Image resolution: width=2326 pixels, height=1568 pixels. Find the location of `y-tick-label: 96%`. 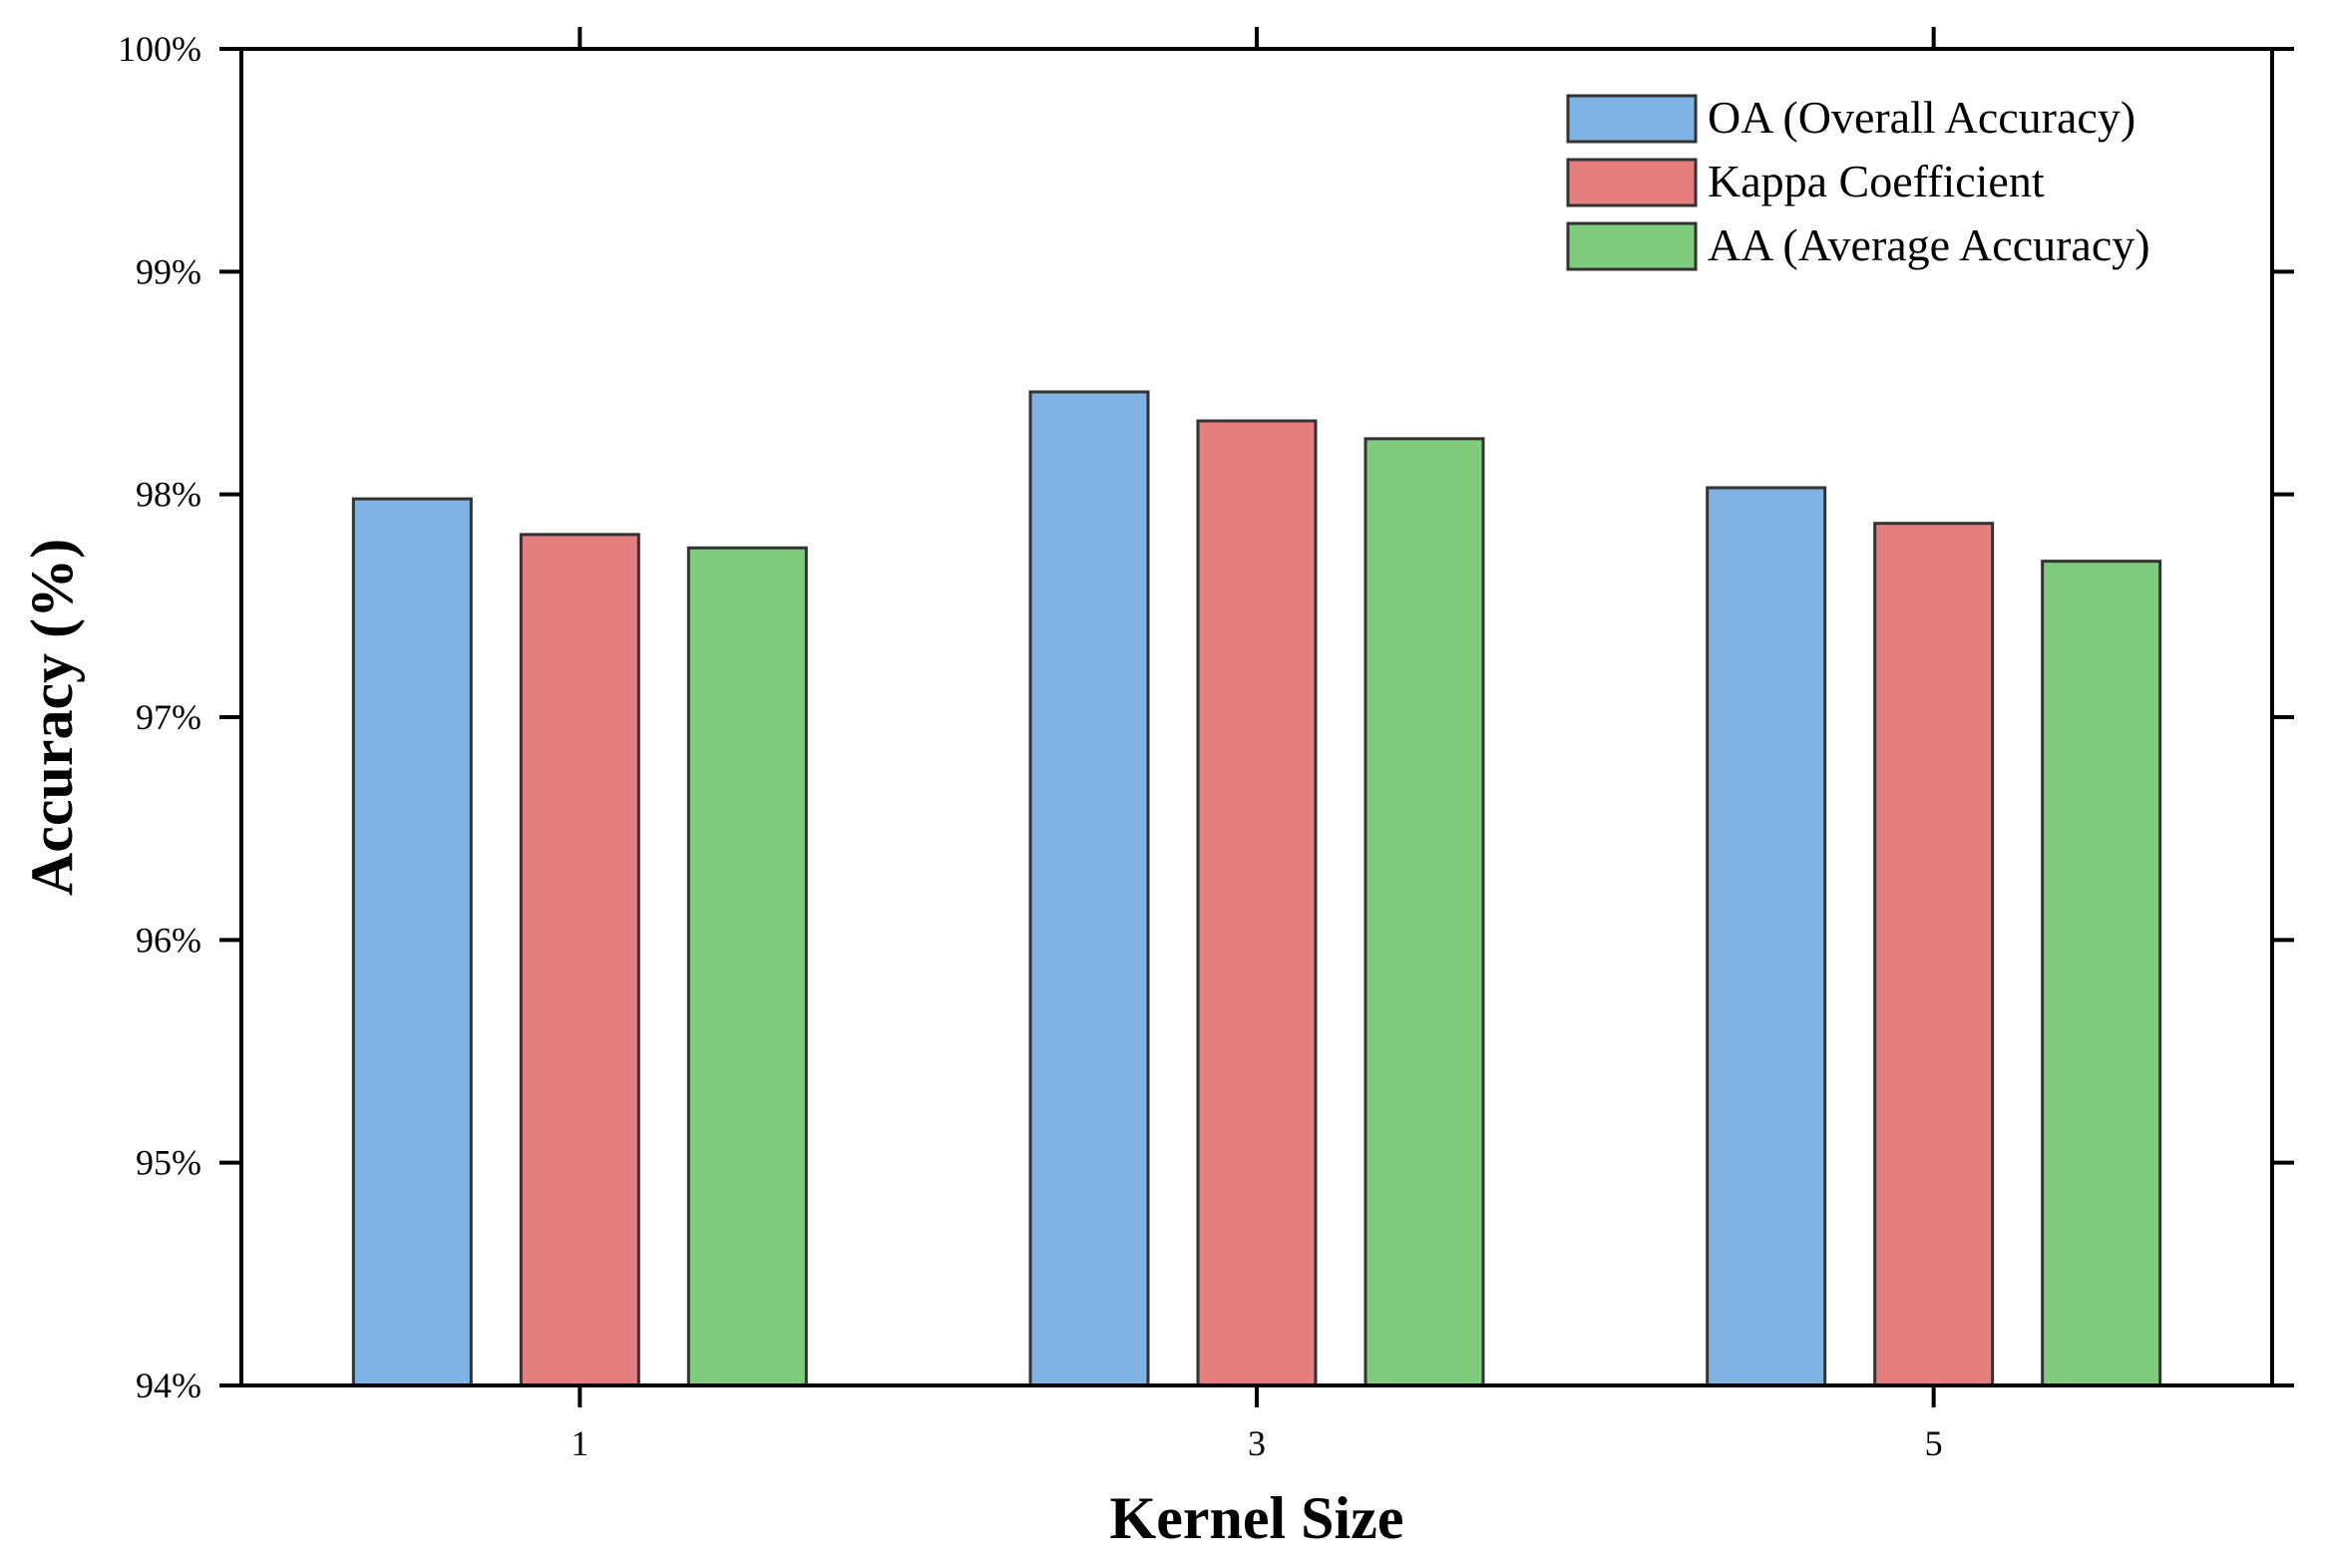

y-tick-label: 96% is located at coordinates (168, 940).